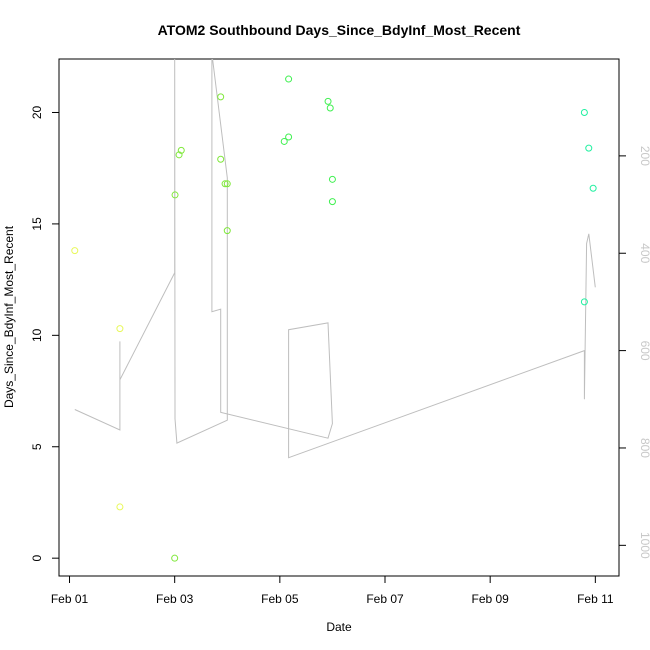 The image size is (650, 650). I want to click on y-axis-title: Days_Since_BdyInf_Most_Recent, so click(9, 316).